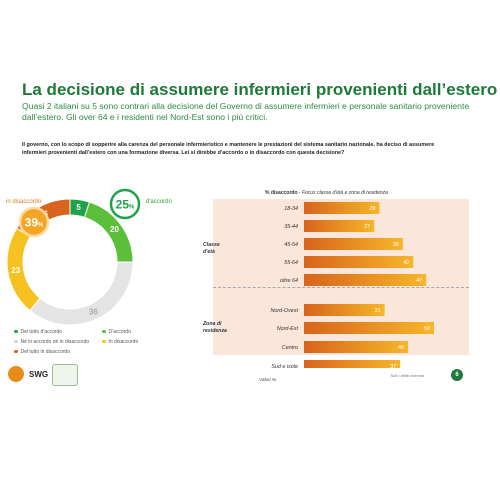 The width and height of the screenshot is (500, 500). I want to click on legend-label: Del tutto in disaccordo, so click(45, 352).